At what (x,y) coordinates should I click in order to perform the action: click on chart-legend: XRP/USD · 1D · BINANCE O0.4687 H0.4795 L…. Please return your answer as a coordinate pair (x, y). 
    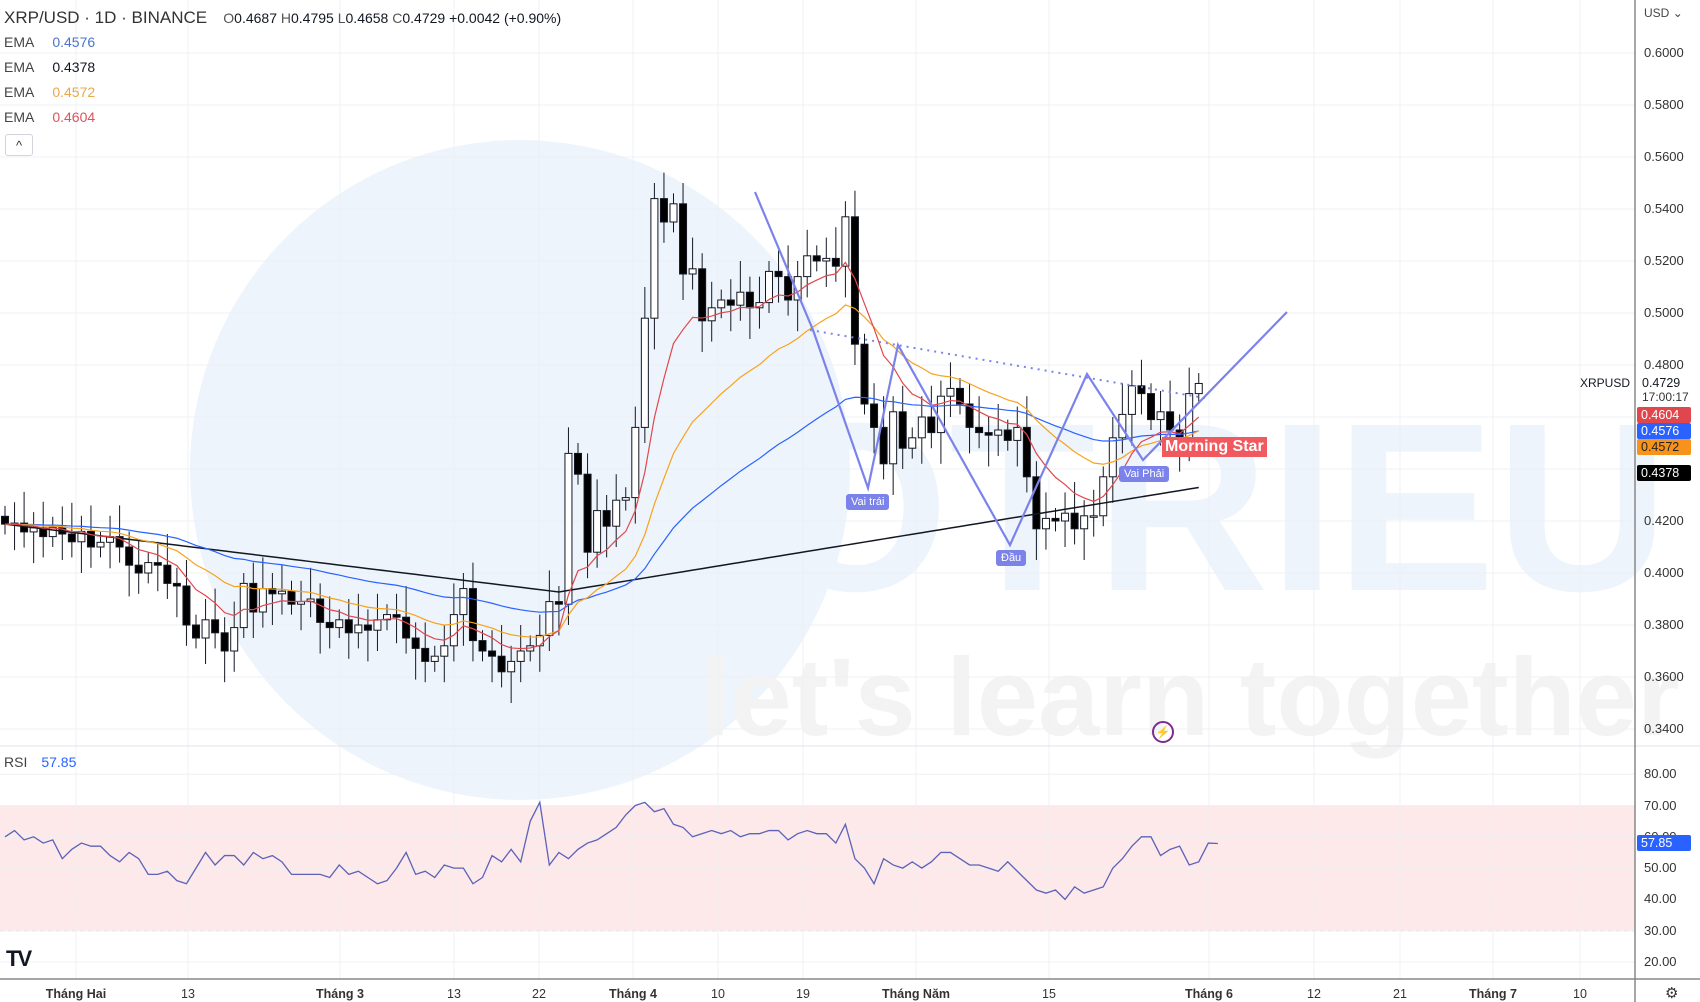
    Looking at the image, I should click on (282, 18).